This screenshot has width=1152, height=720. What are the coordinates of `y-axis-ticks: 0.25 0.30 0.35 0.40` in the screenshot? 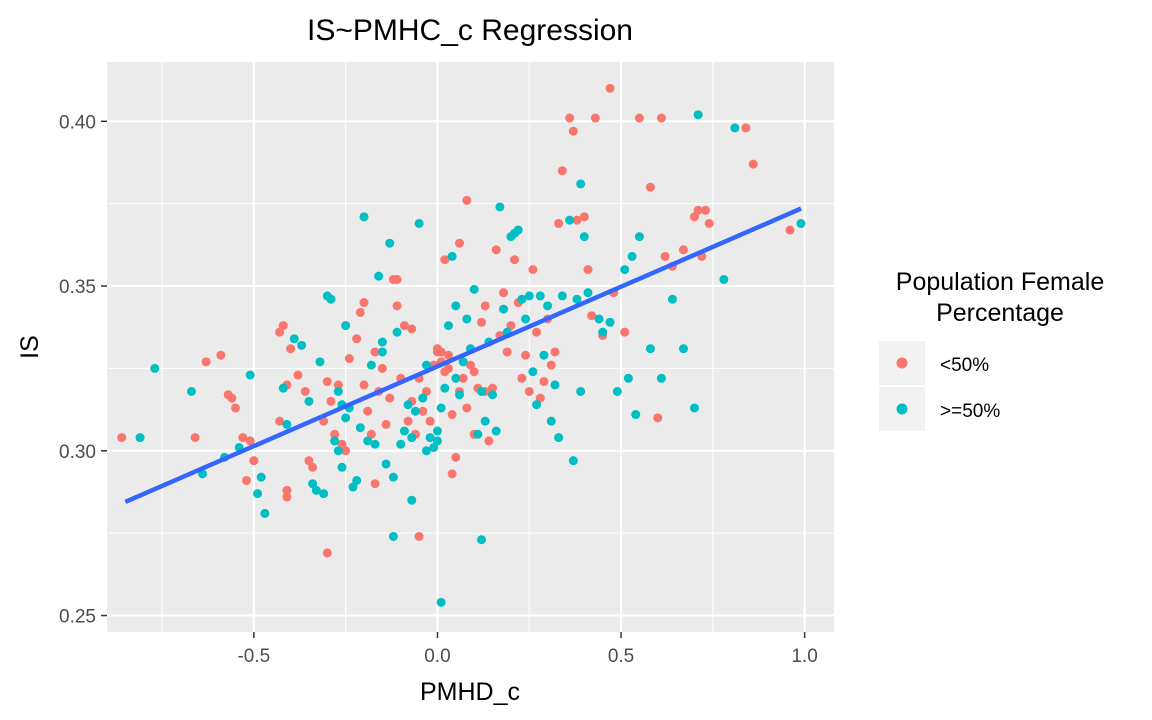 It's located at (83, 370).